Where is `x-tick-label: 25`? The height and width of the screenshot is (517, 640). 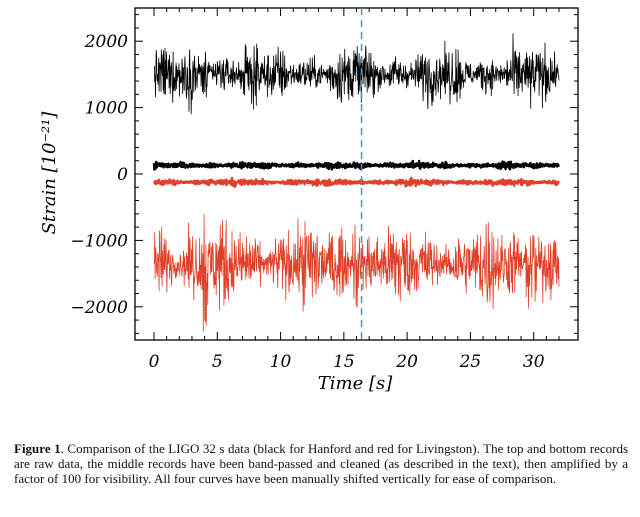 x-tick-label: 25 is located at coordinates (470, 362).